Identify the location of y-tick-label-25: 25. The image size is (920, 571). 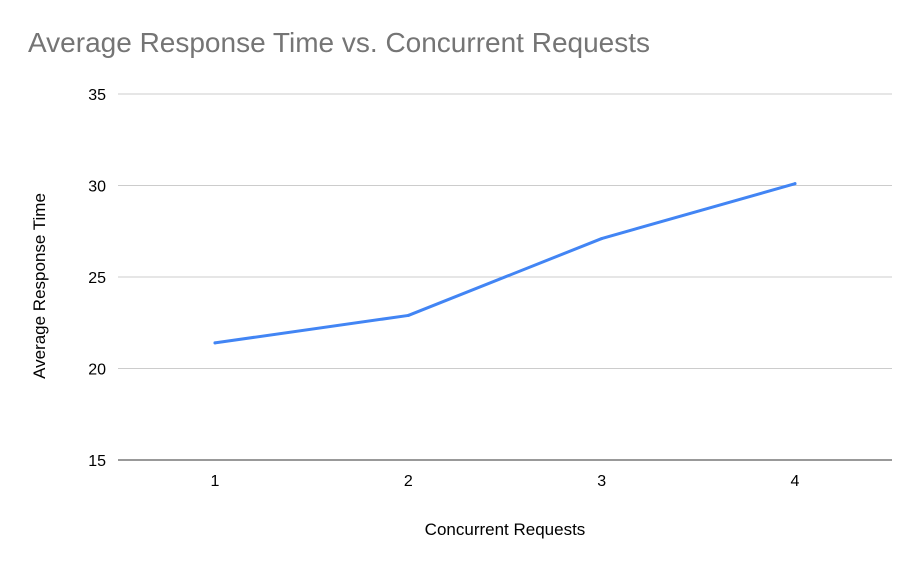
(97, 278).